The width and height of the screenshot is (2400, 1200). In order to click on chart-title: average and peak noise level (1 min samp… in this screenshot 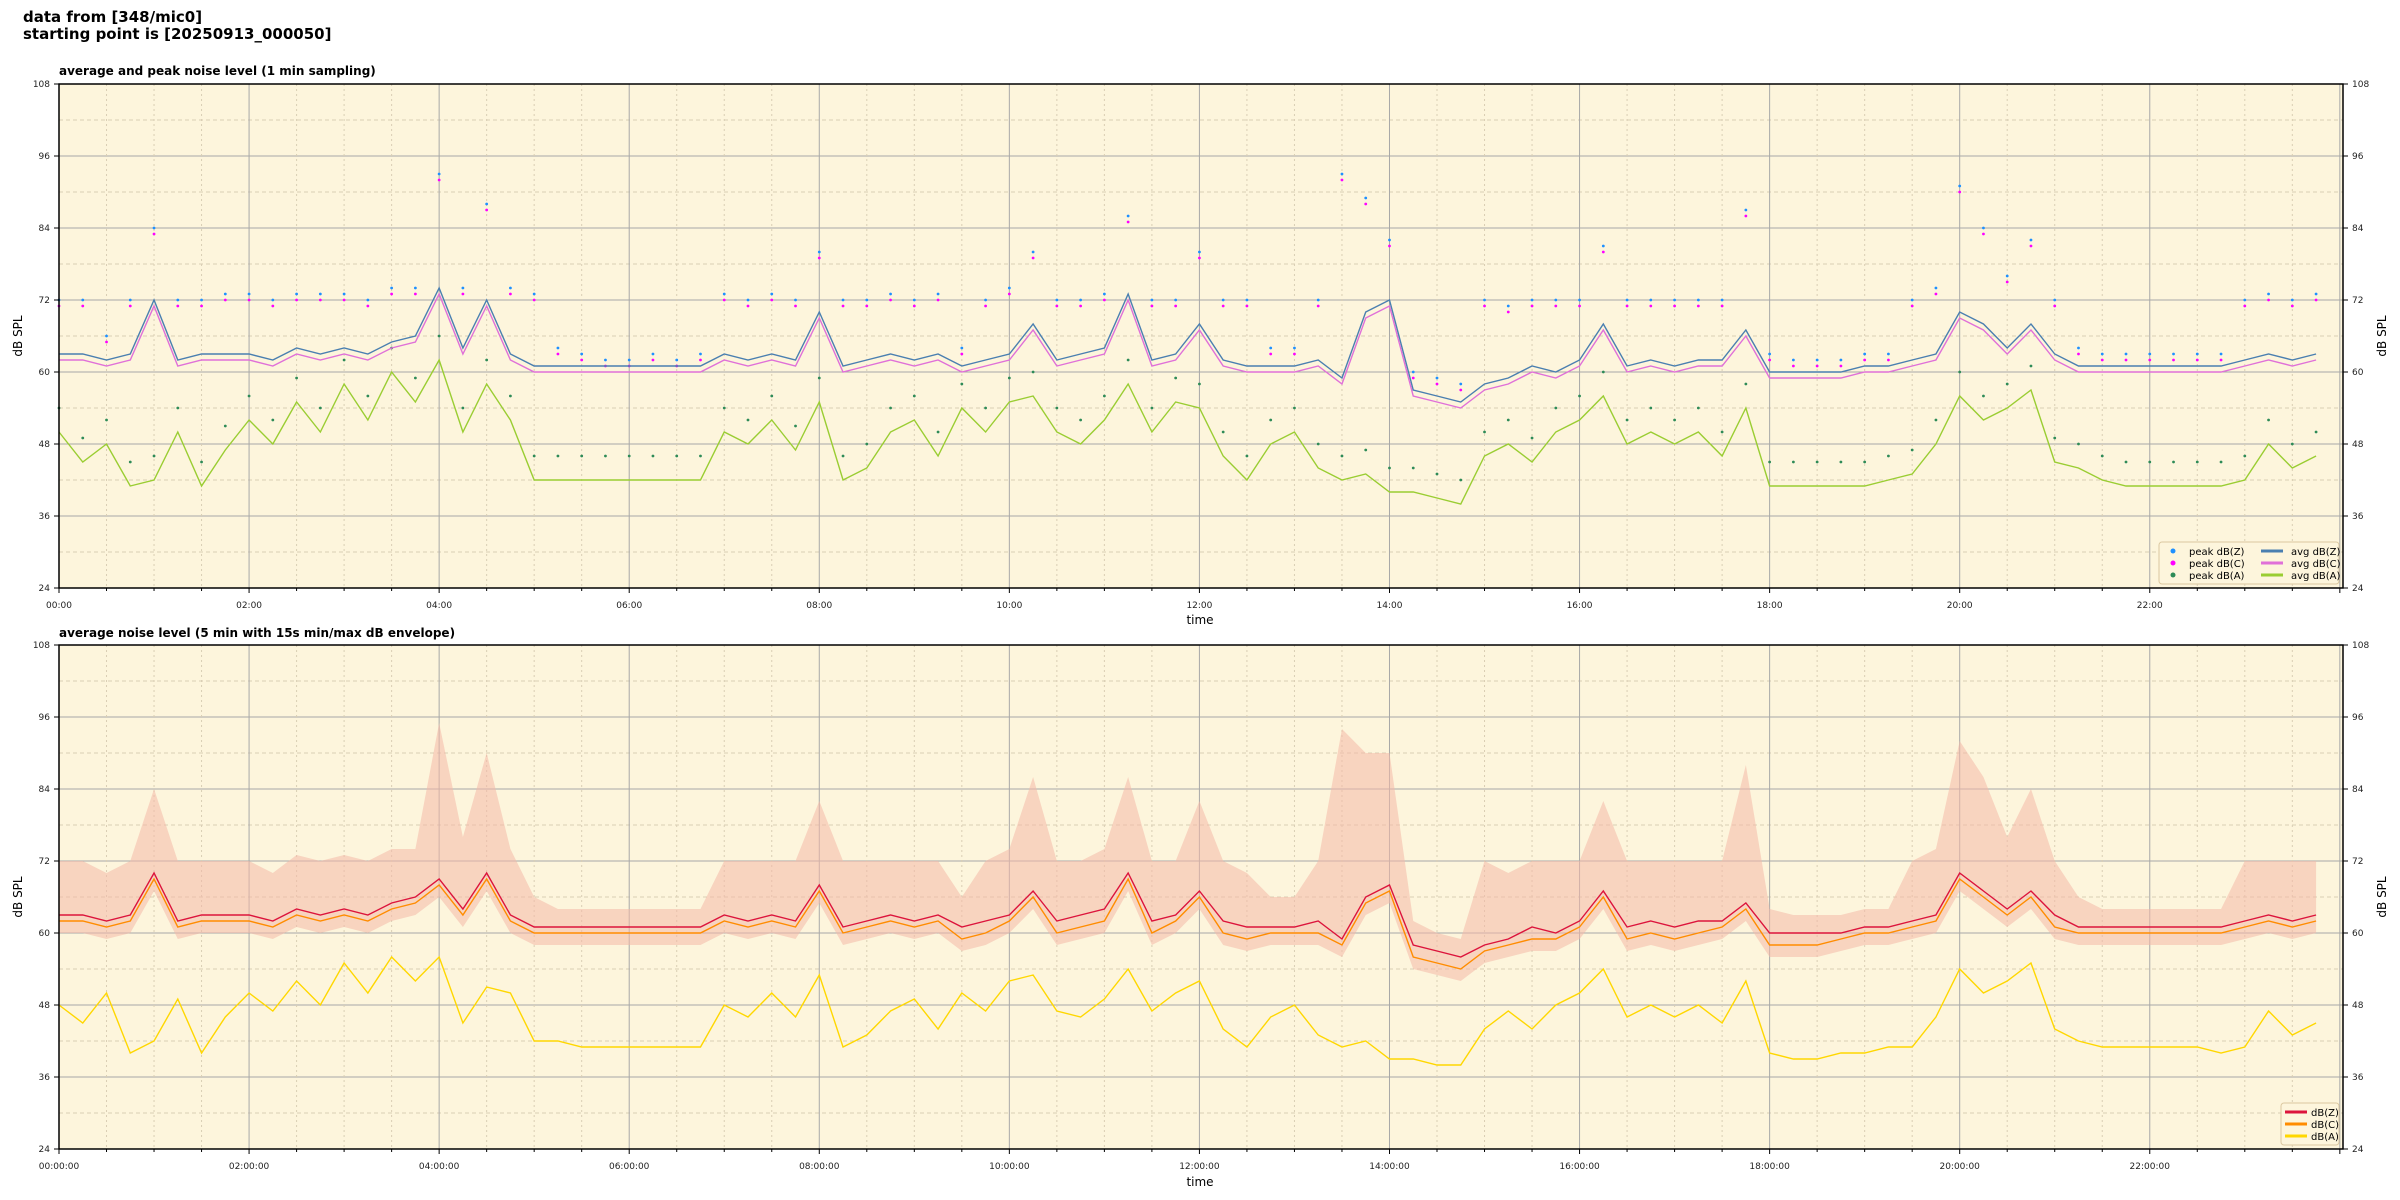, I will do `click(217, 71)`.